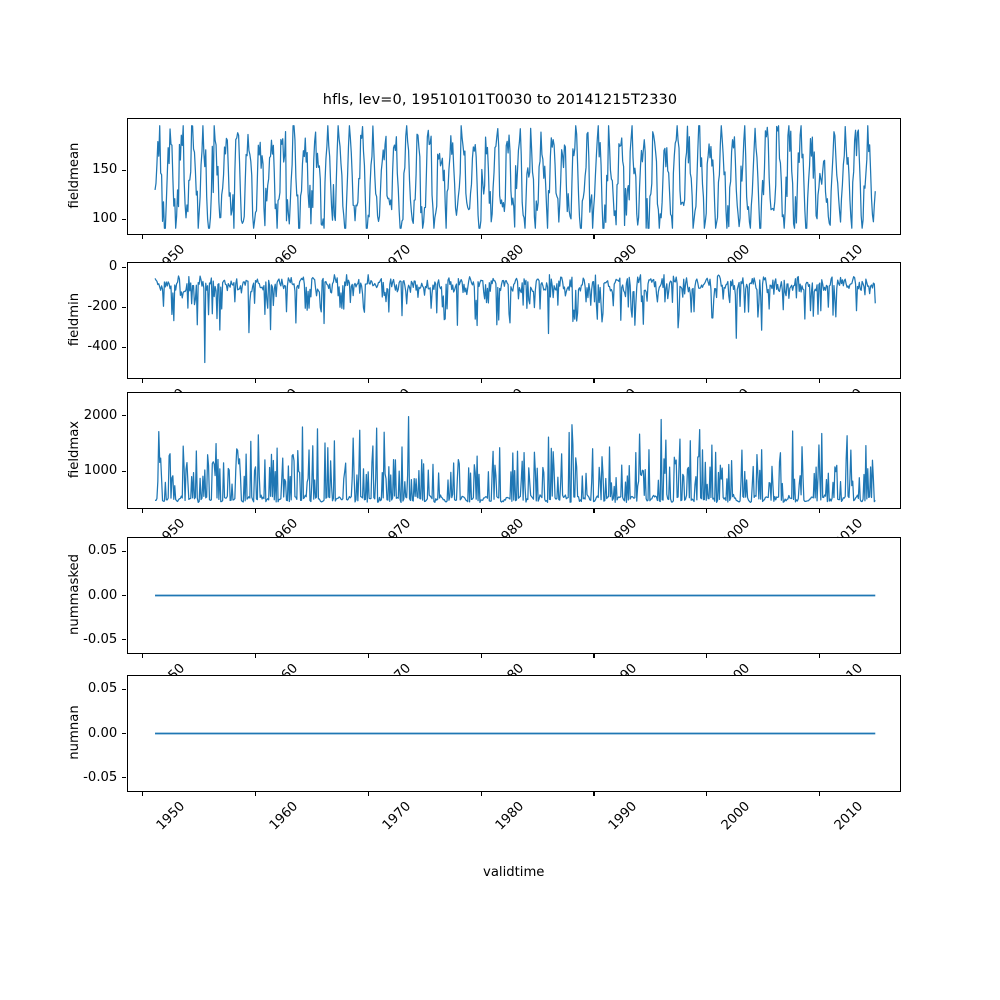 This screenshot has width=1000, height=1000. I want to click on xtick-label-numnan-1: 1960, so click(284, 816).